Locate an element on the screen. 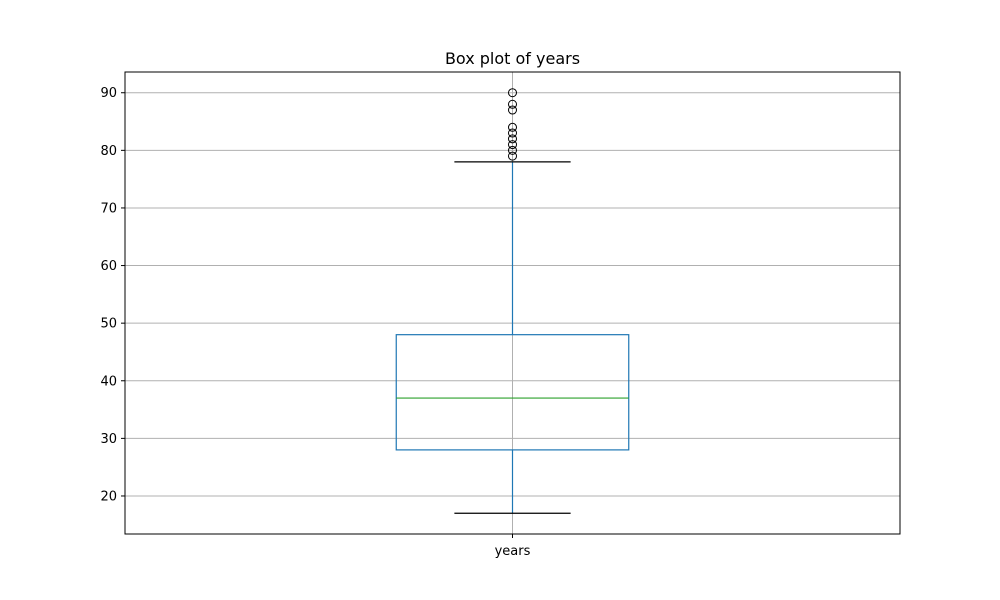 Image resolution: width=1000 pixels, height=600 pixels. chart-title: Box plot of years is located at coordinates (512, 58).